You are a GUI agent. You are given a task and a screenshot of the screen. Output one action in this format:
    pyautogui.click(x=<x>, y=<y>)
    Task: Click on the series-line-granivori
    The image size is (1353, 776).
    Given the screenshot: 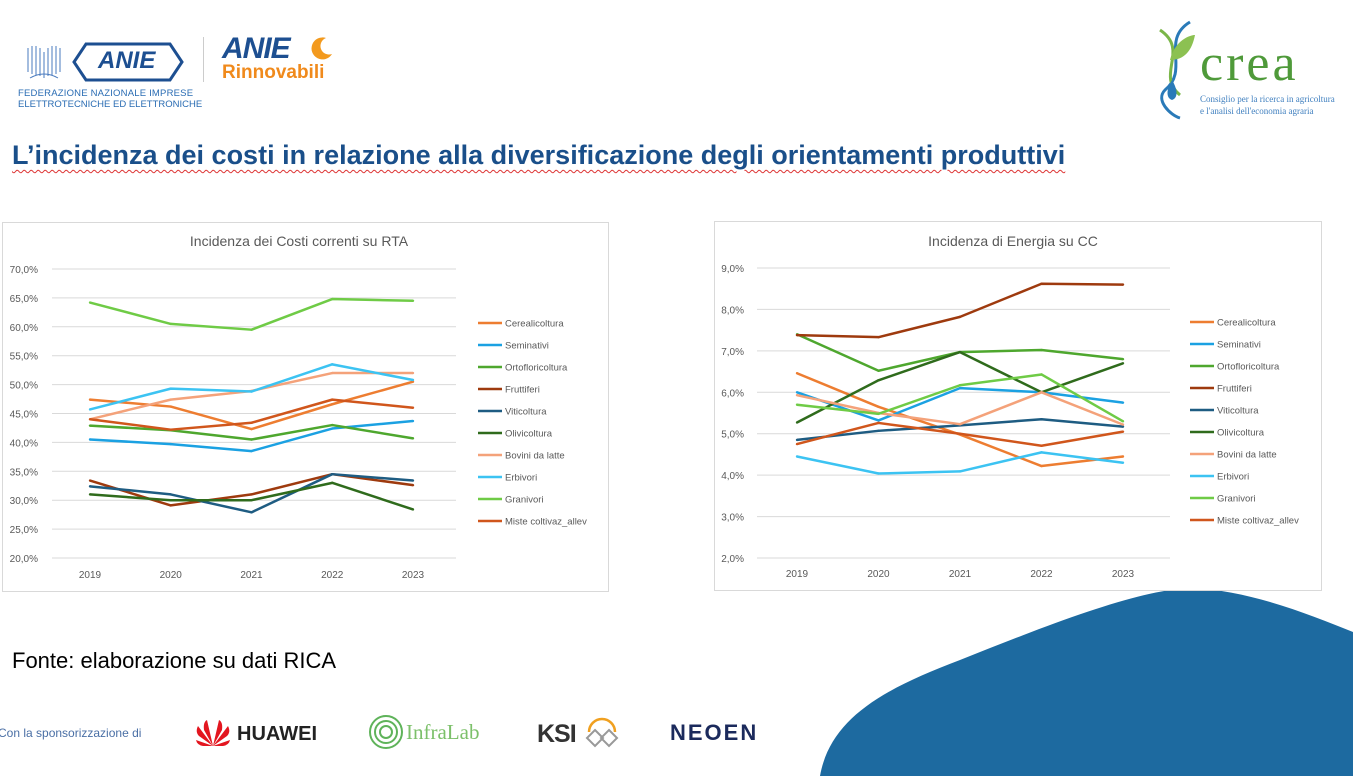 What is the action you would take?
    pyautogui.click(x=251, y=314)
    